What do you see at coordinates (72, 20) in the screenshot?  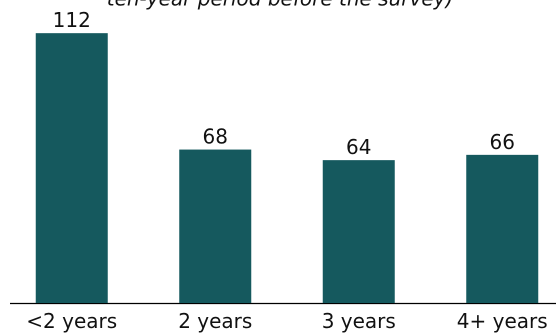 I see `value-label: 112` at bounding box center [72, 20].